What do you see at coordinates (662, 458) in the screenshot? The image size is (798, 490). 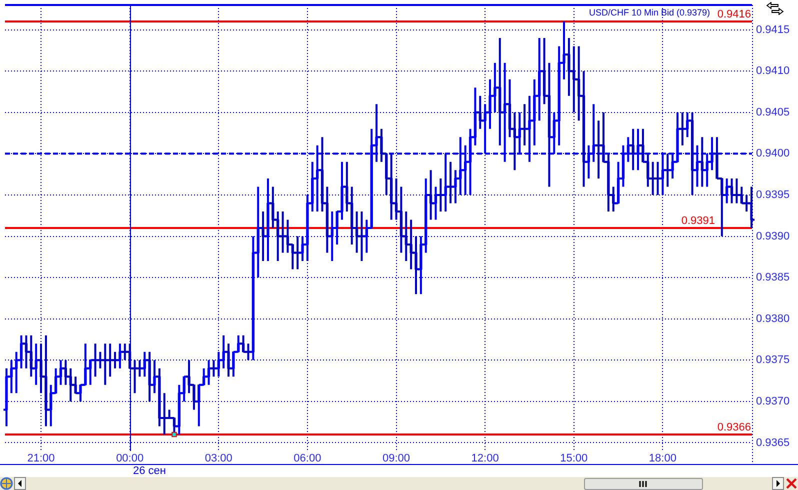 I see `x-tick-label: 18:00` at bounding box center [662, 458].